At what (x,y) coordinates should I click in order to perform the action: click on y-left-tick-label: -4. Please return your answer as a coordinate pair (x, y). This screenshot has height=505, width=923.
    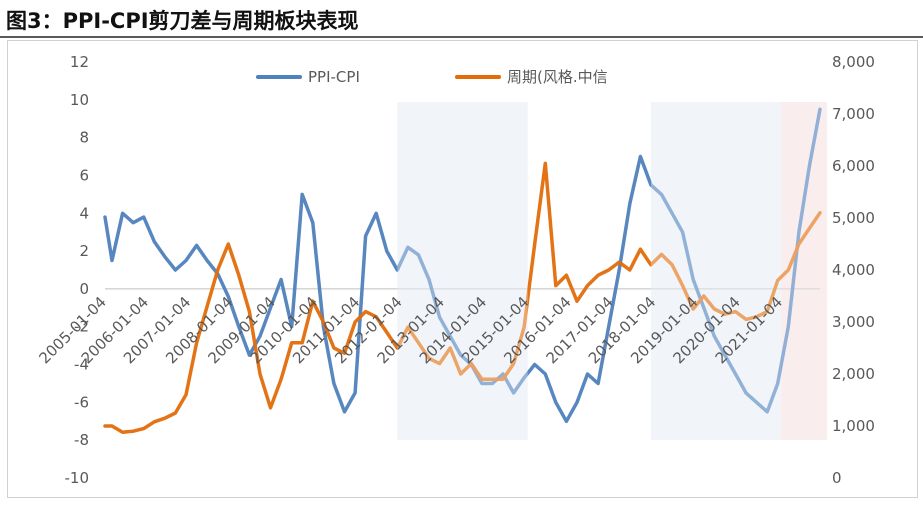
    Looking at the image, I should click on (81, 365).